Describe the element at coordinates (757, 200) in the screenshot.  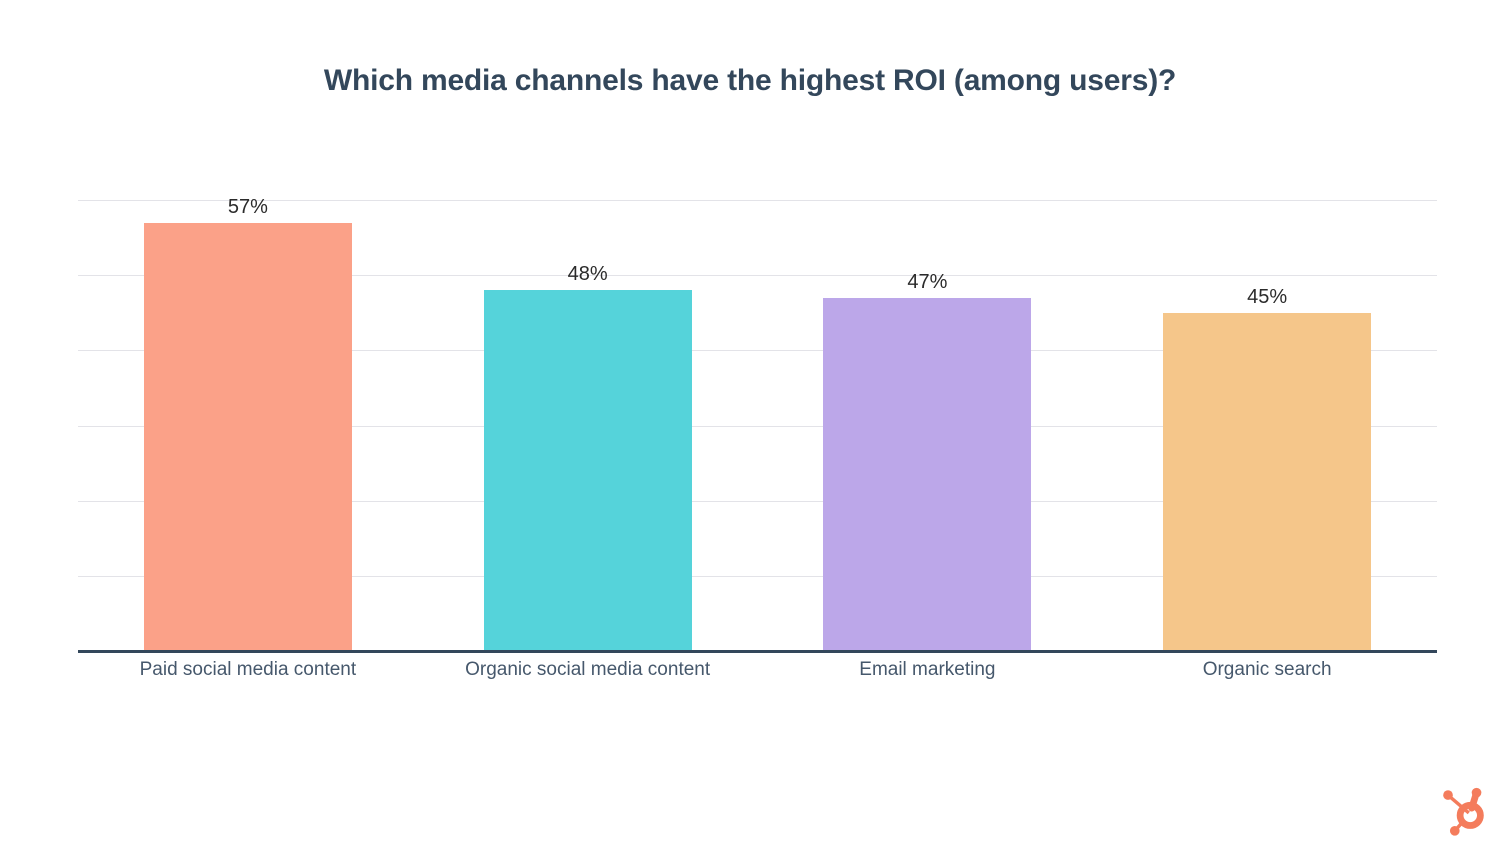
I see `gridline-60pct` at that location.